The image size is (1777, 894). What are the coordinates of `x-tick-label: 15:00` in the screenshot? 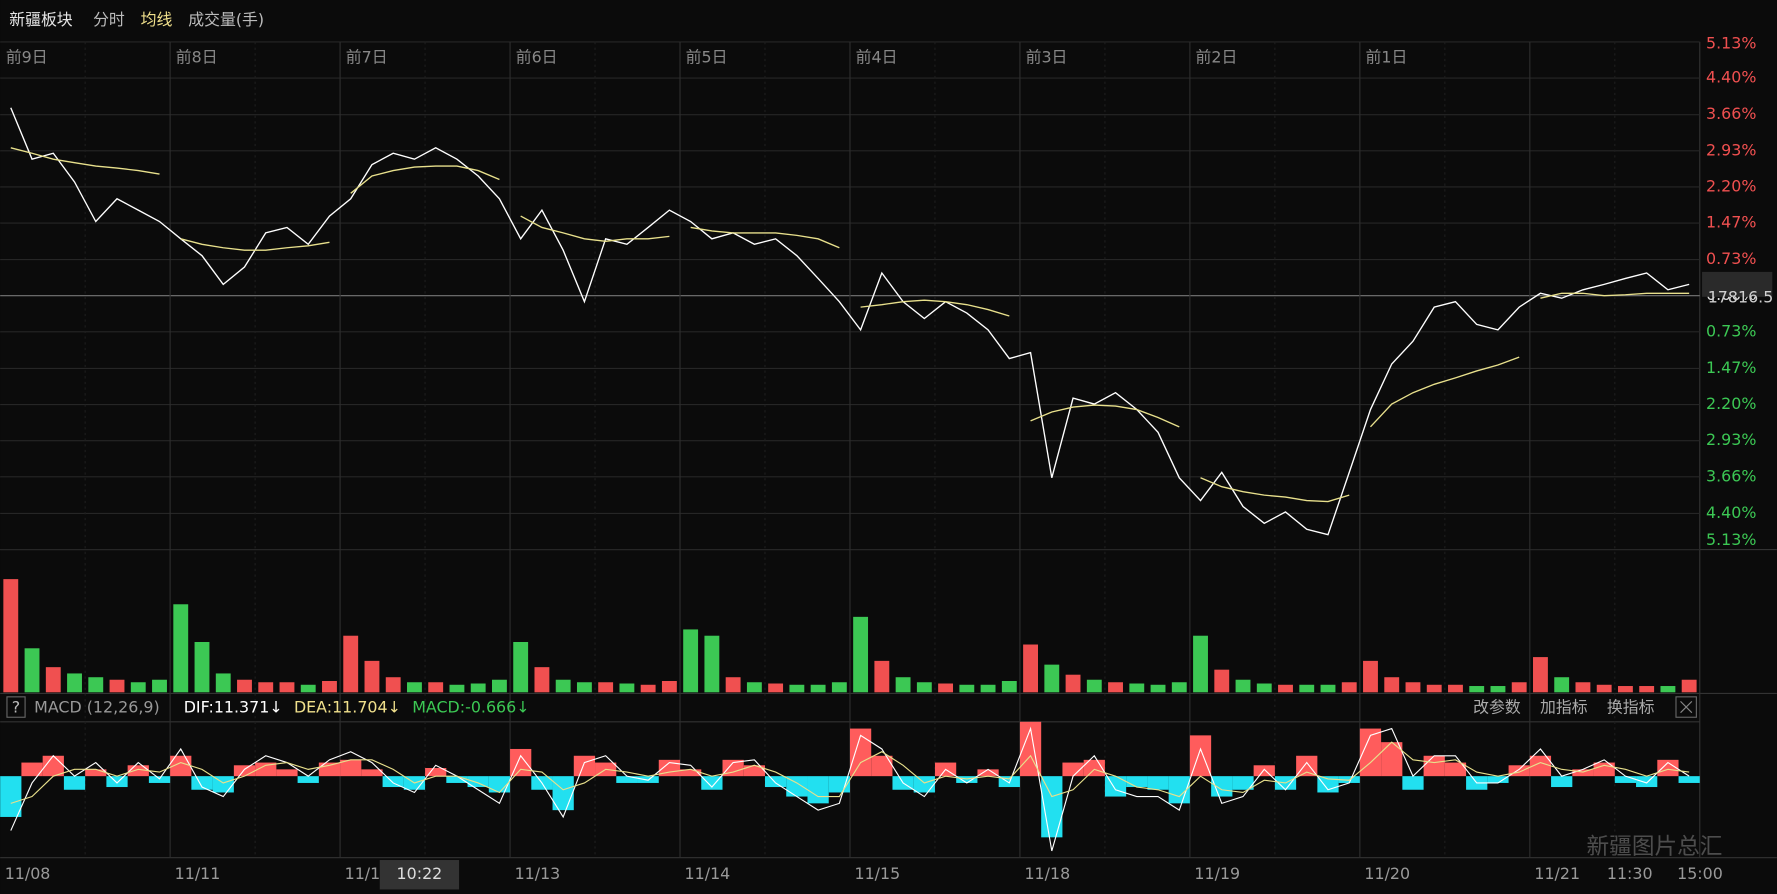 It's located at (1700, 873).